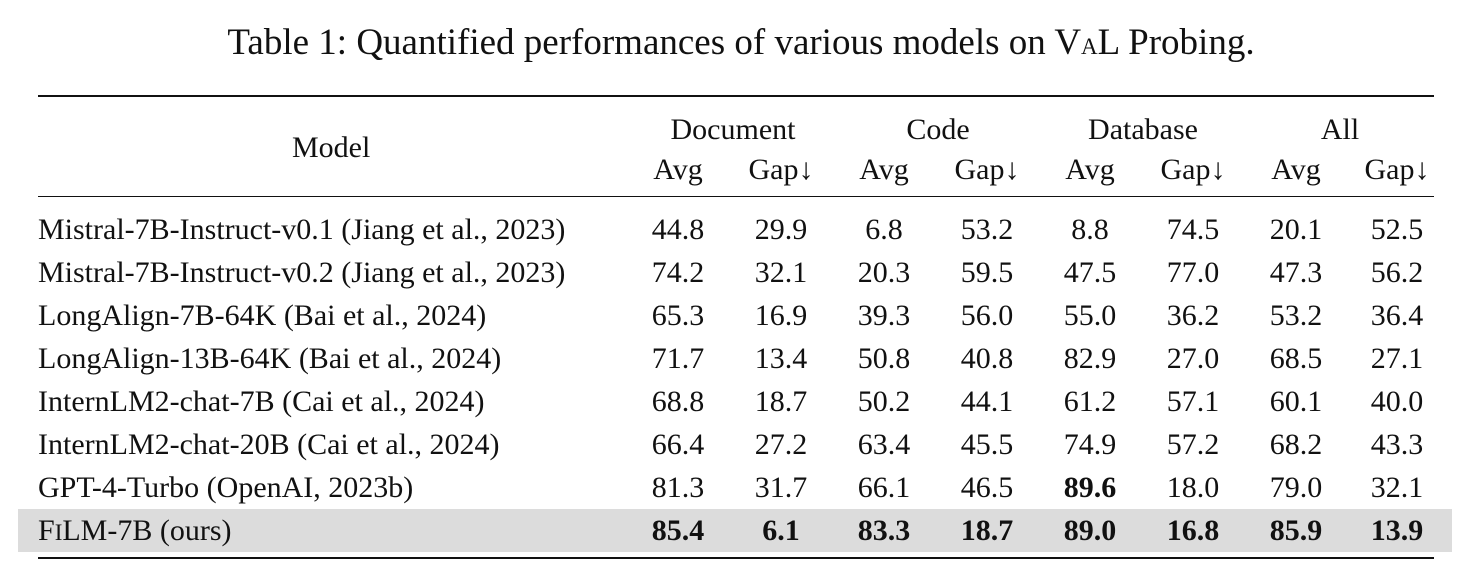 This screenshot has height=580, width=1482. Describe the element at coordinates (1296, 229) in the screenshot. I see `score-cell: 20.1` at that location.